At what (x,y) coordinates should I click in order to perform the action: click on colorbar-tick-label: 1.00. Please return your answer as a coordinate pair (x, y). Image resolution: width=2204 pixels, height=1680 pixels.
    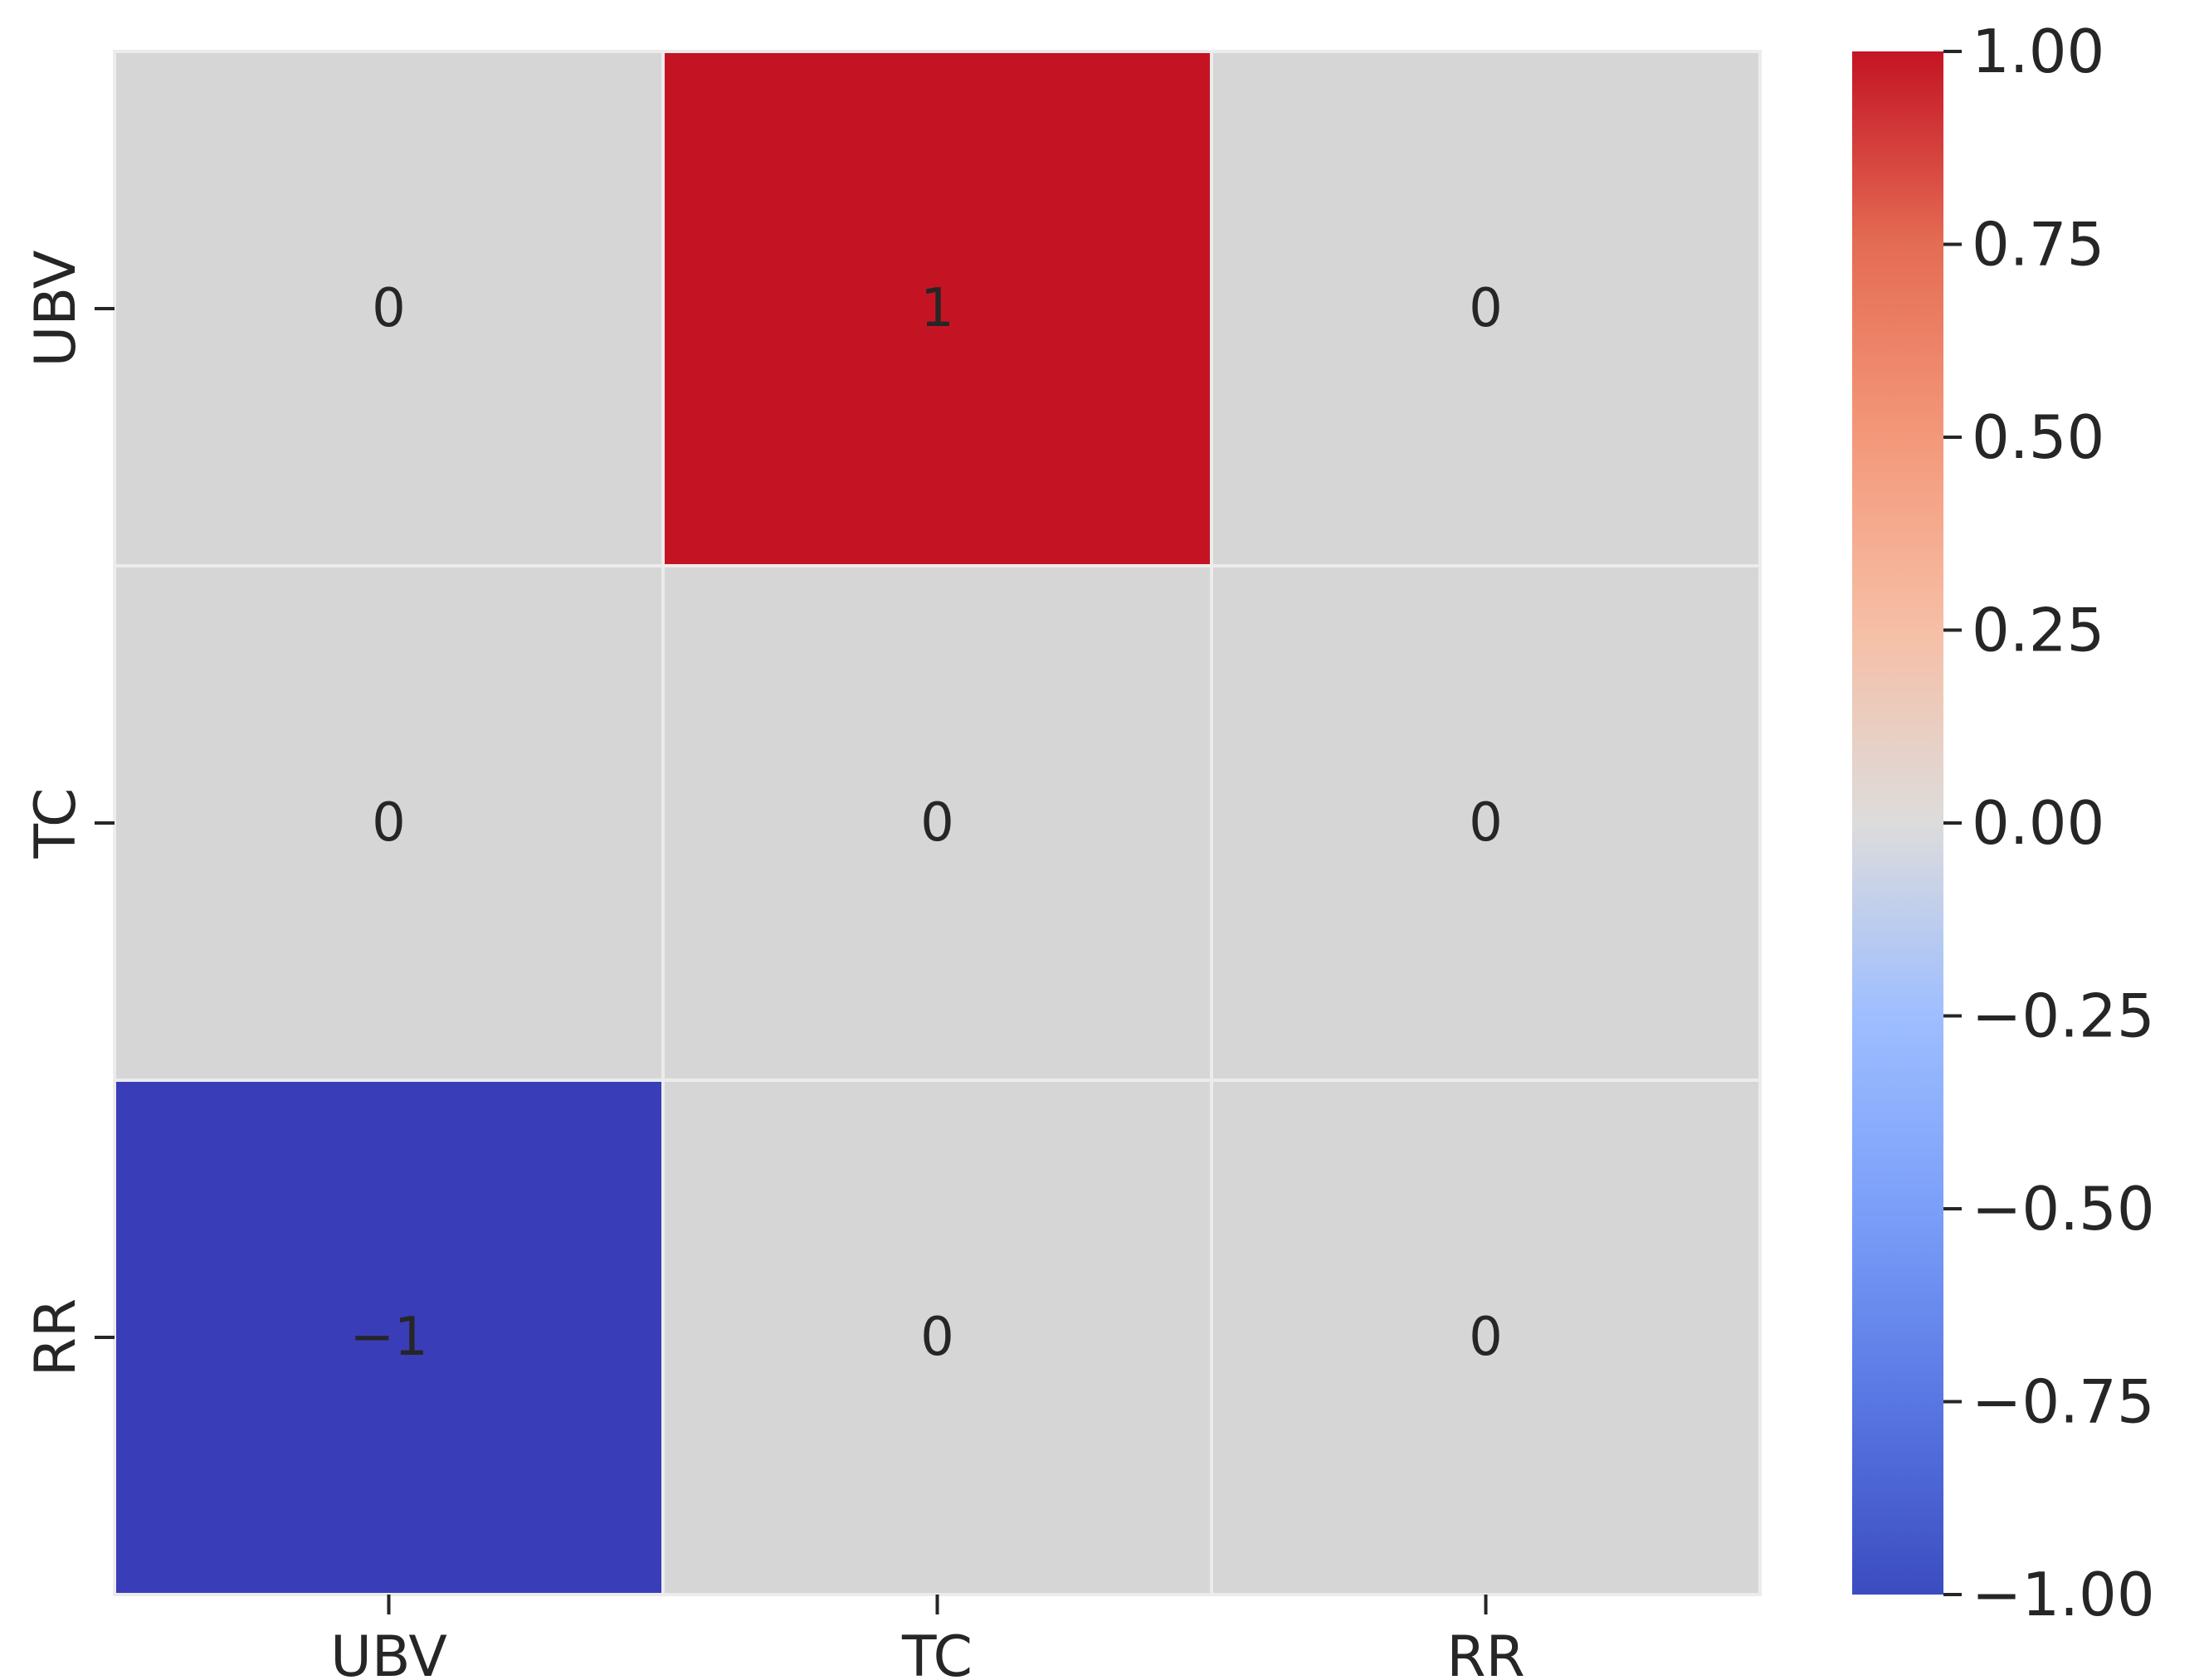
    Looking at the image, I should click on (2038, 51).